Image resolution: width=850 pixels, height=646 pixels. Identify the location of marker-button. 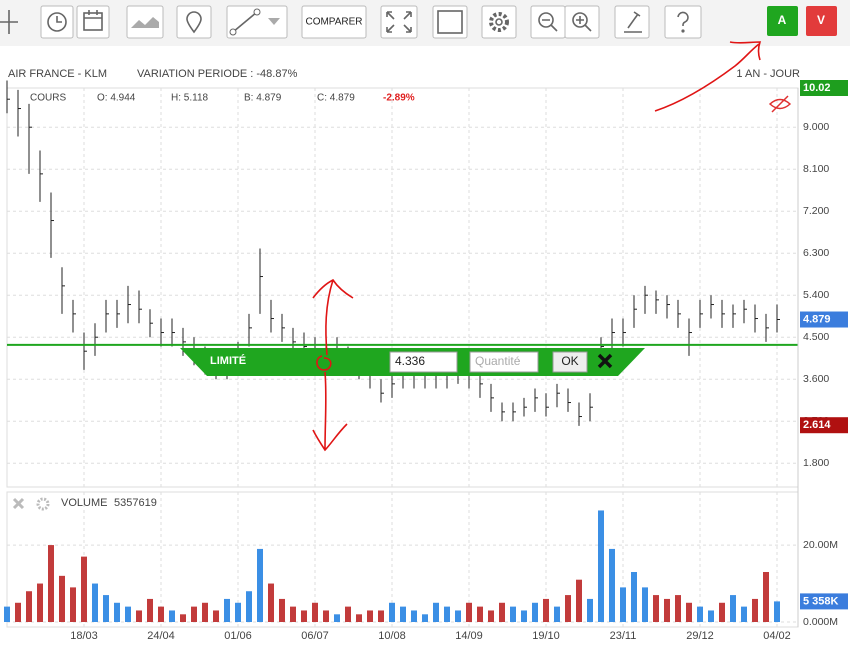
(194, 22).